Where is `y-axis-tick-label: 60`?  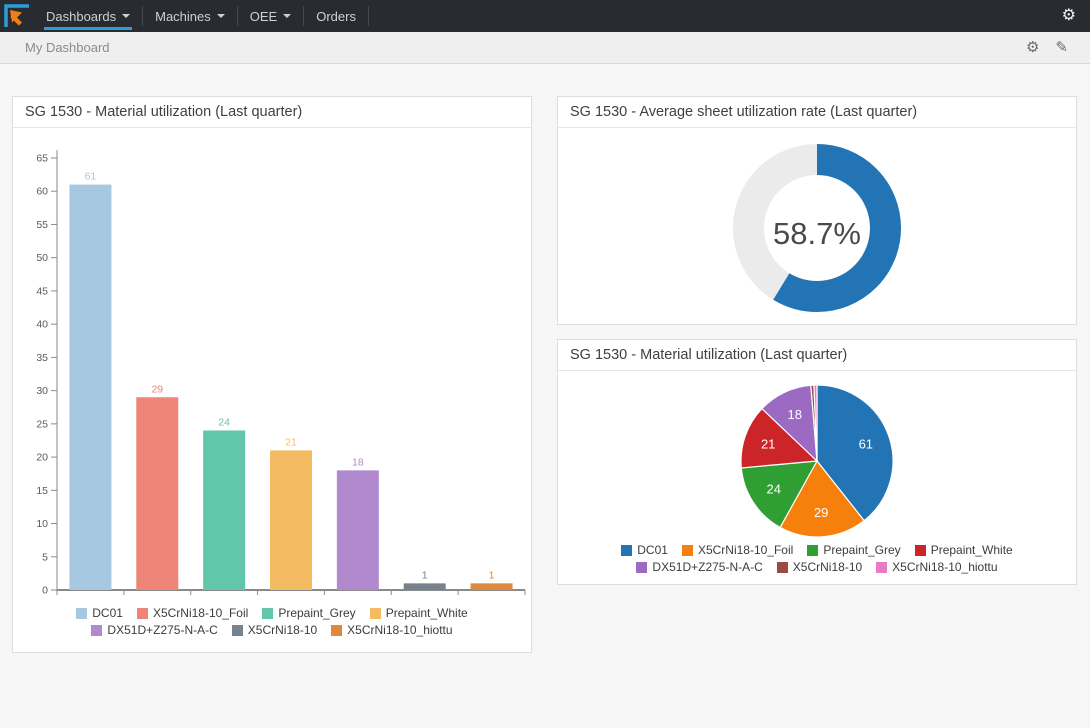 y-axis-tick-label: 60 is located at coordinates (42, 192).